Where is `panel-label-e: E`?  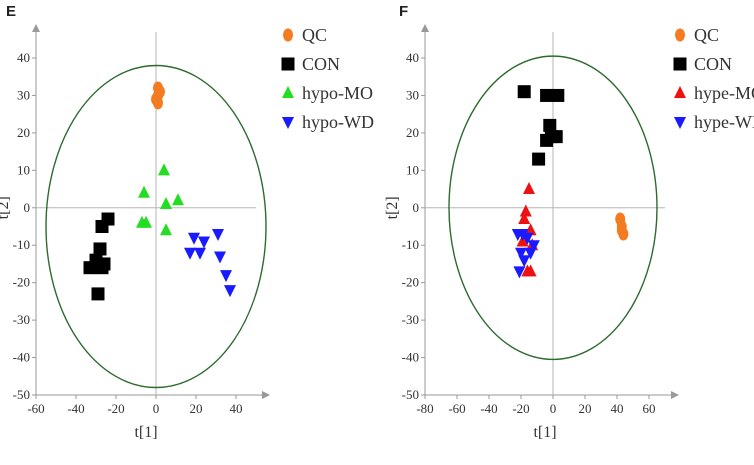
panel-label-e: E is located at coordinates (11, 11).